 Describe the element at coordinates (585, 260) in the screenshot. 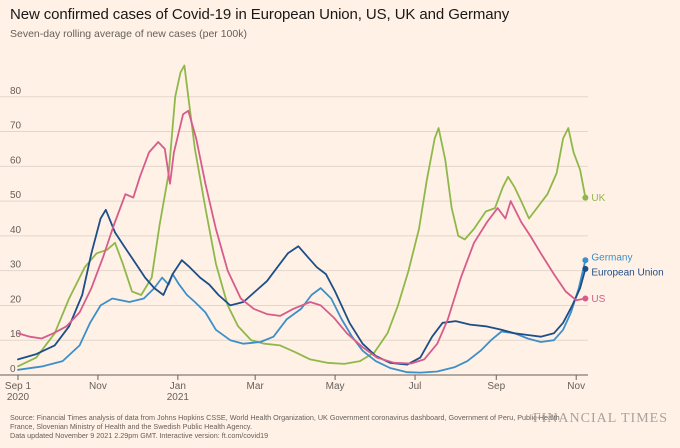

I see `end-dot-germany` at that location.